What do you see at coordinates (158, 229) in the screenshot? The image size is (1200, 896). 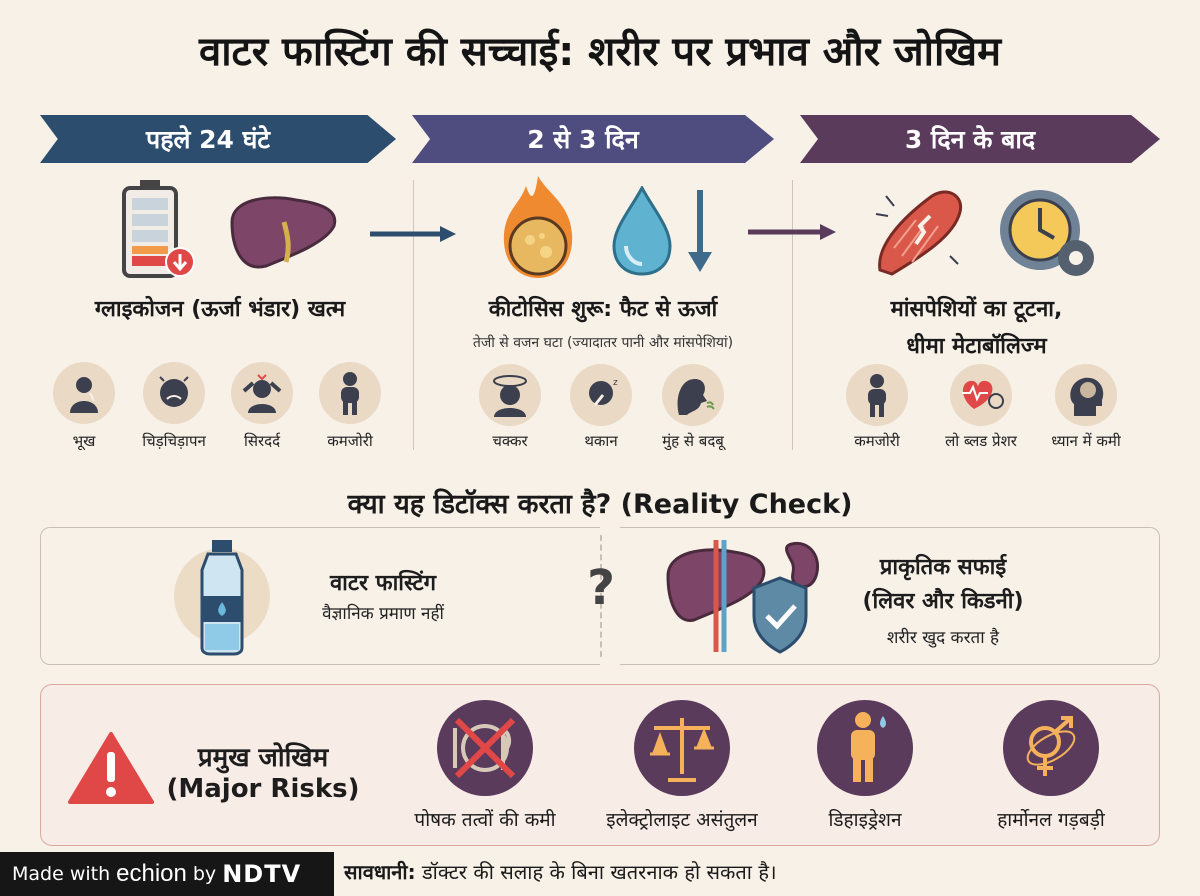 I see `battery-low-icon` at bounding box center [158, 229].